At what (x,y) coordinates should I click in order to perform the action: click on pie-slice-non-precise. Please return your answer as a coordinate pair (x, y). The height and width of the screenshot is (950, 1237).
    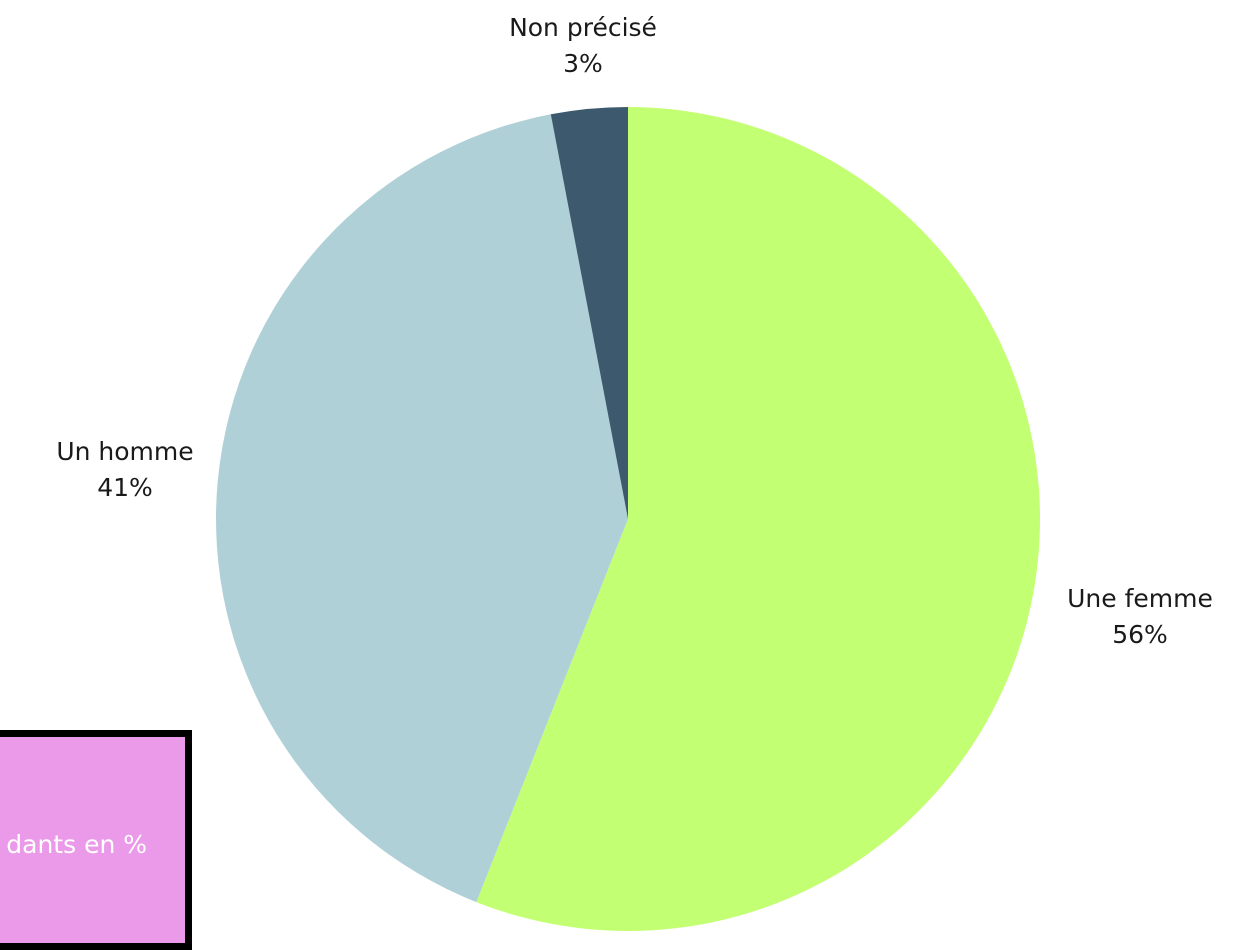
    Looking at the image, I should click on (589, 313).